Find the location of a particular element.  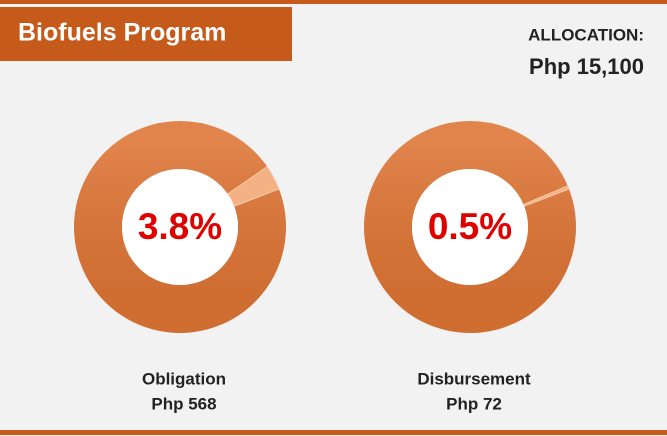

value-label: 0.5% is located at coordinates (470, 226).